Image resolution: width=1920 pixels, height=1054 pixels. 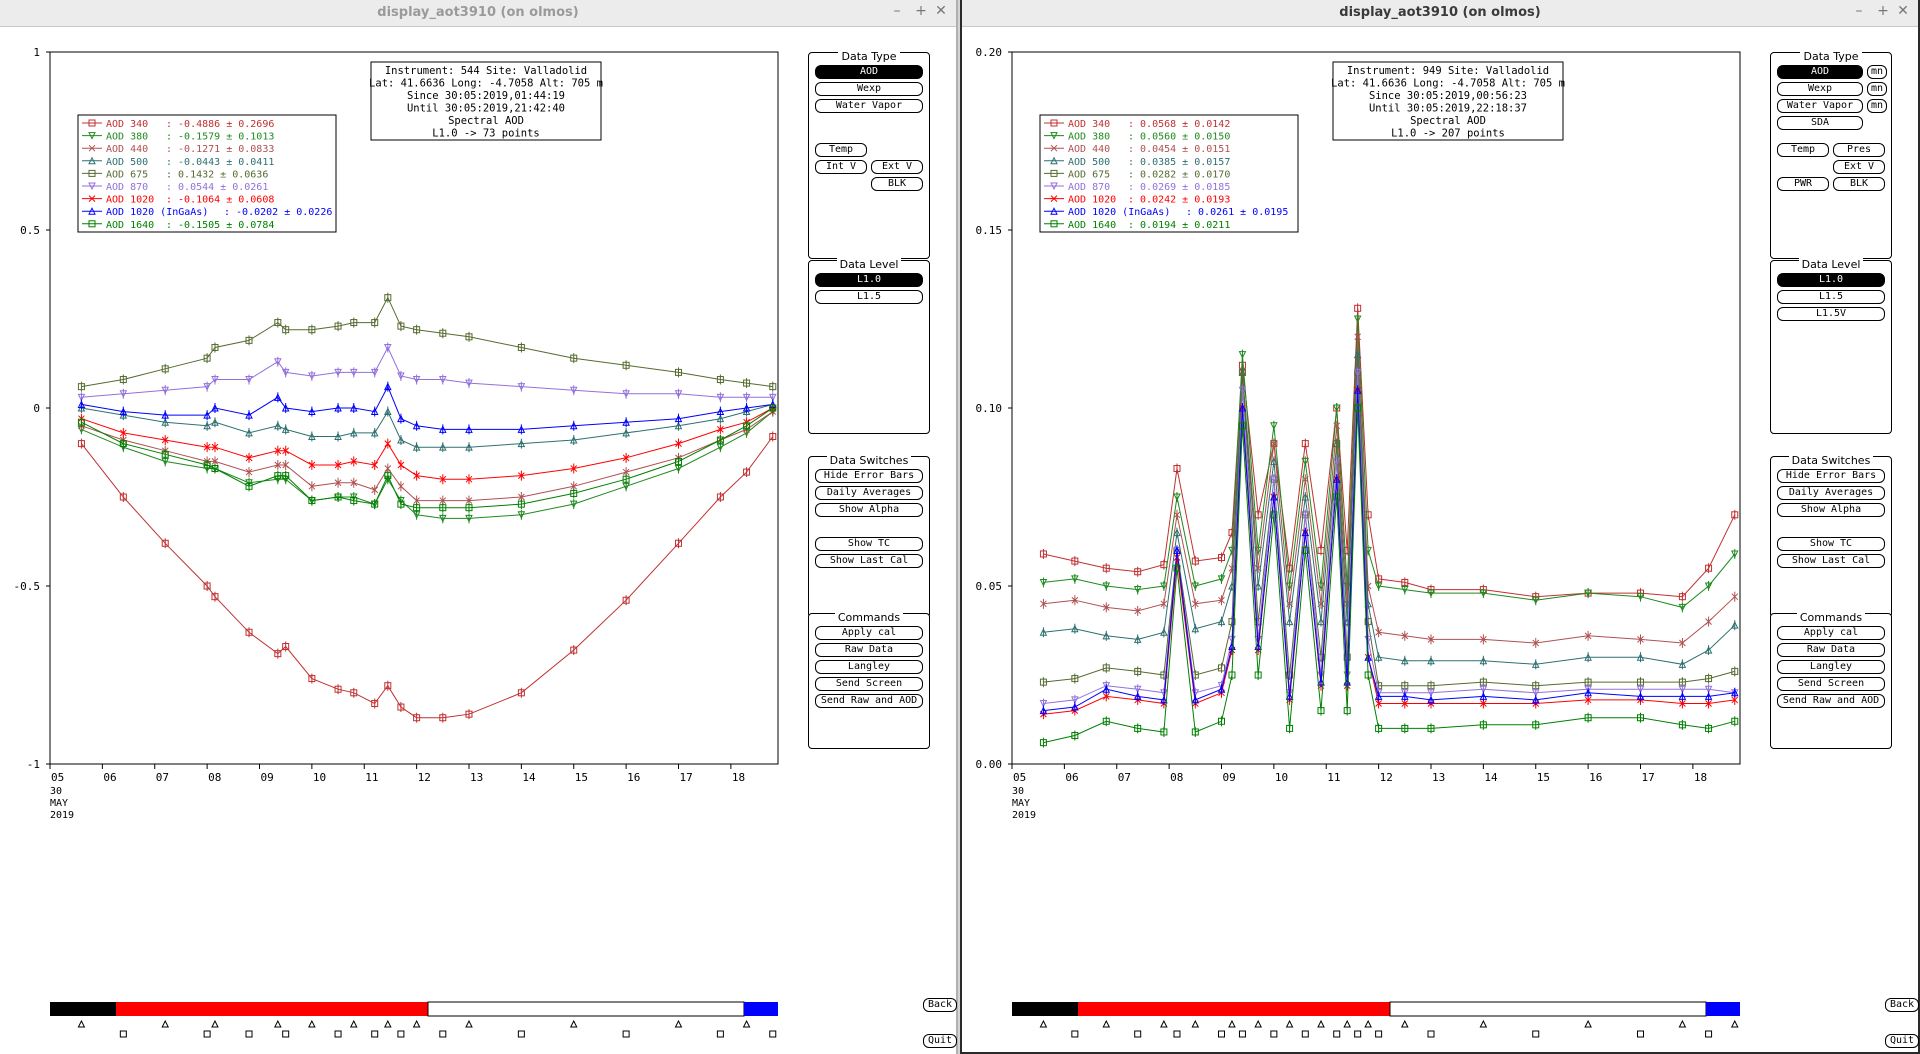 What do you see at coordinates (1448, 101) in the screenshot?
I see `info-box` at bounding box center [1448, 101].